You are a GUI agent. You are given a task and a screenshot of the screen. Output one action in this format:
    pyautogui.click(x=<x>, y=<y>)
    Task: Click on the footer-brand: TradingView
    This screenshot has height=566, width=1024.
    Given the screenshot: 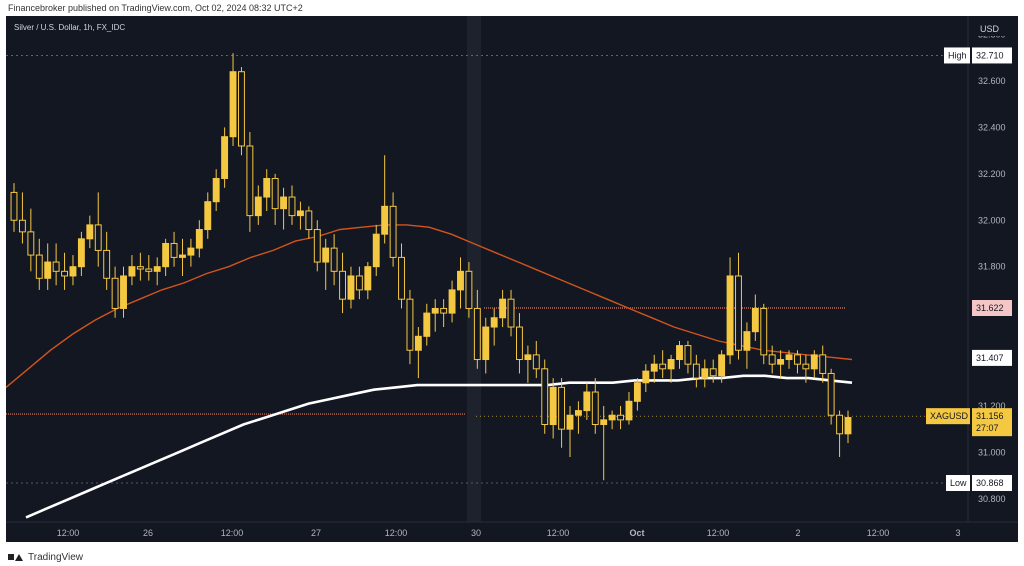 What is the action you would take?
    pyautogui.click(x=56, y=557)
    